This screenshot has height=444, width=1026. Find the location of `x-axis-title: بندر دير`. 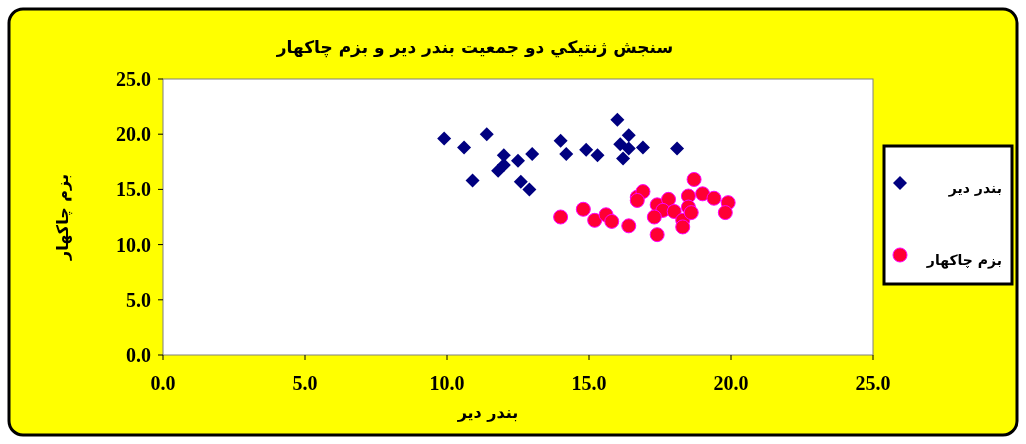

x-axis-title: بندر دير is located at coordinates (487, 412).